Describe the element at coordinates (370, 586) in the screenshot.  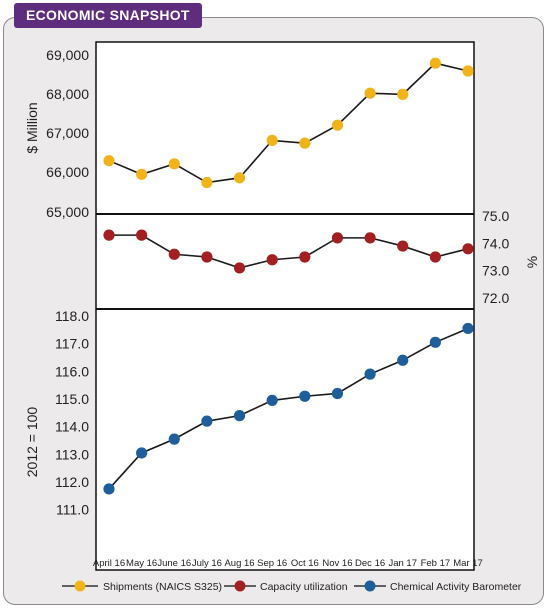
I see `legend-marker-cab` at that location.